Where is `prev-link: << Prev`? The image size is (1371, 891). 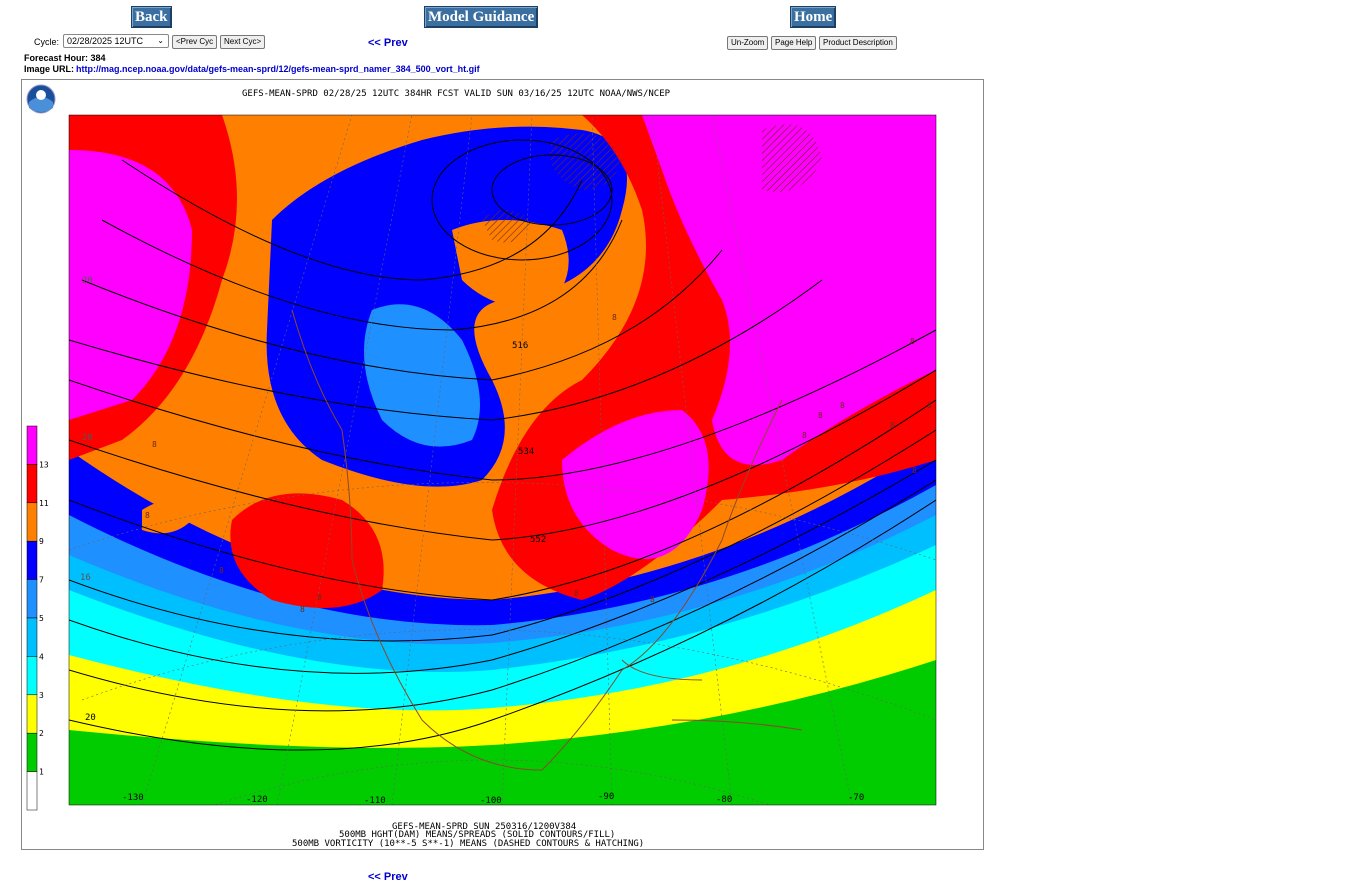 prev-link: << Prev is located at coordinates (388, 43).